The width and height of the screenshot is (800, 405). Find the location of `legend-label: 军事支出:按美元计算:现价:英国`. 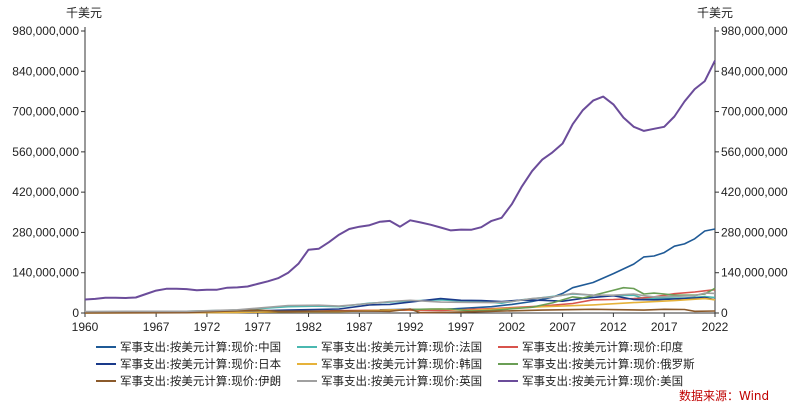

legend-label: 军事支出:按美元计算:现价:英国 is located at coordinates (401, 381).